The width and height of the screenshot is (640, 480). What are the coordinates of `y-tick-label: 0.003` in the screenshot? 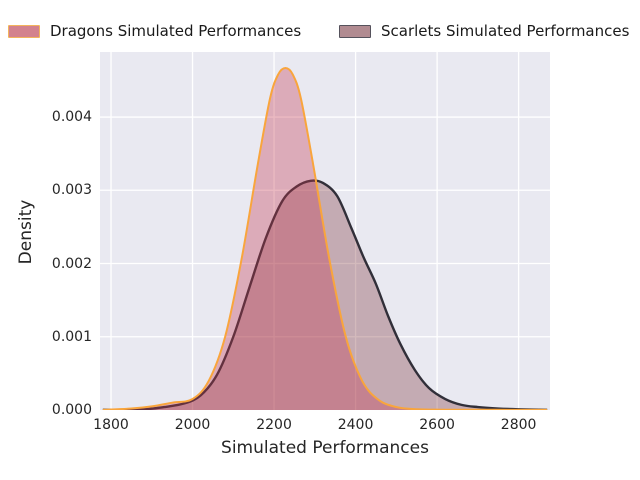 It's located at (71, 190).